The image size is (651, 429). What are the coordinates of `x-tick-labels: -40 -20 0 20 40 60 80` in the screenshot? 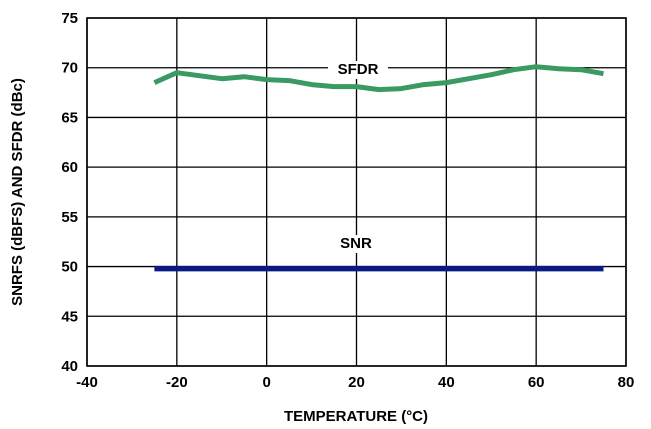 It's located at (355, 382).